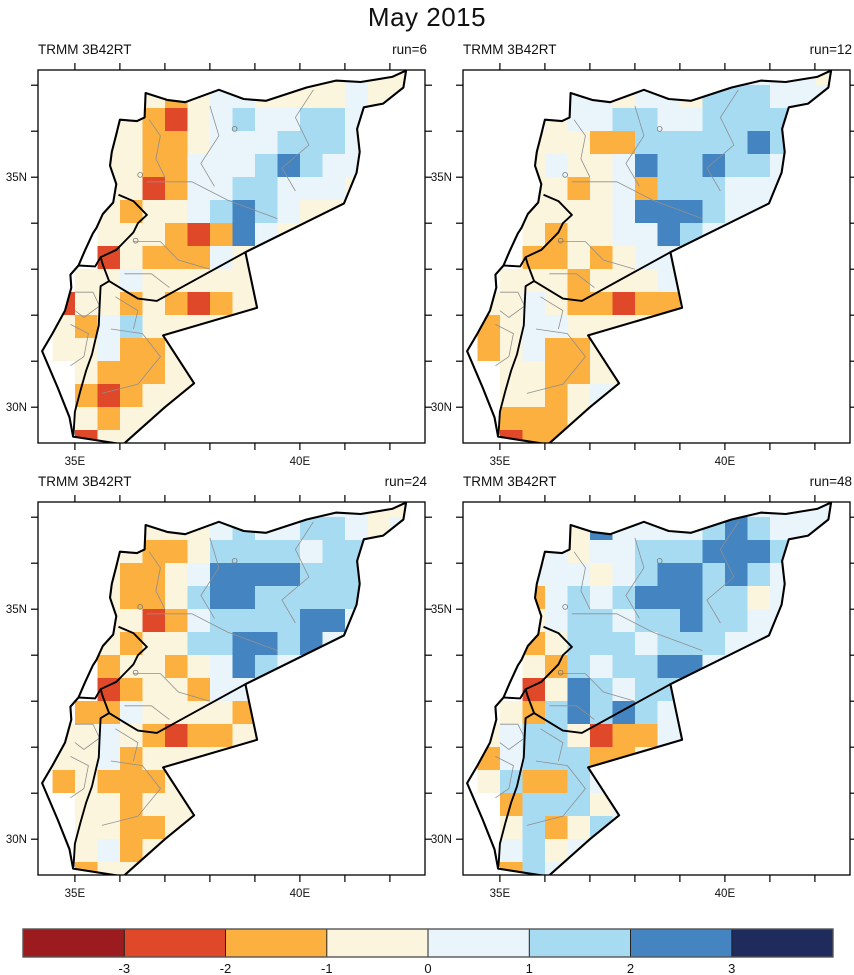  I want to click on colorbar-tick-label: -3, so click(125, 968).